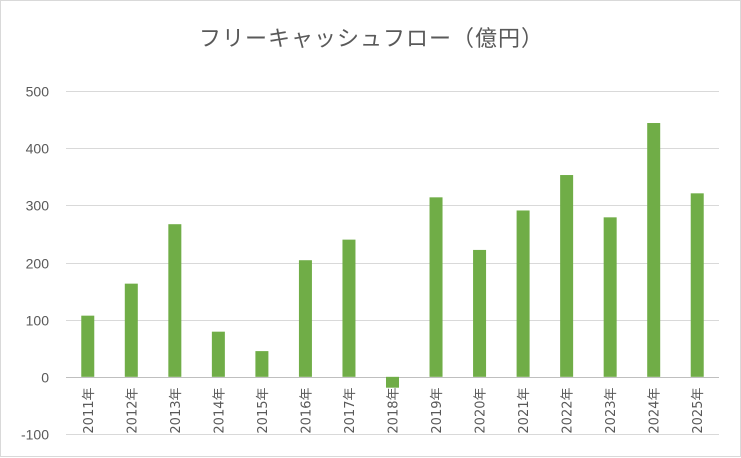 The image size is (741, 458). I want to click on y-tick-label: 500, so click(38, 92).